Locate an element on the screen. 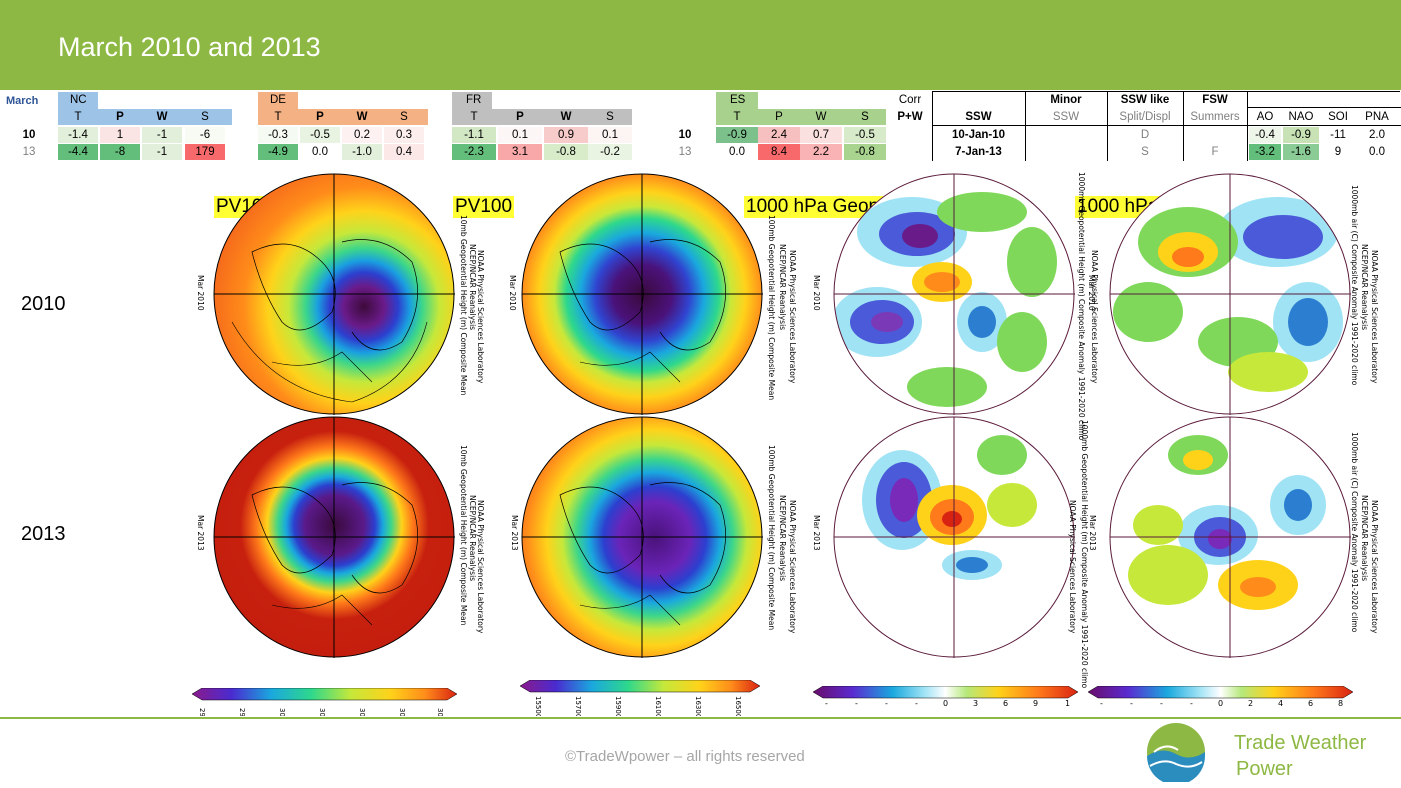 Image resolution: width=1401 pixels, height=788 pixels. fsw-header: FSW is located at coordinates (1215, 100).